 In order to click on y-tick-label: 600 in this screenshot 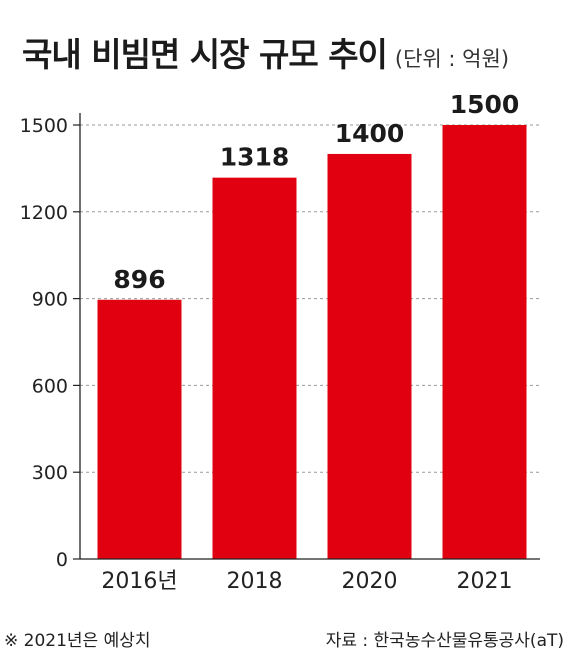, I will do `click(50, 386)`.